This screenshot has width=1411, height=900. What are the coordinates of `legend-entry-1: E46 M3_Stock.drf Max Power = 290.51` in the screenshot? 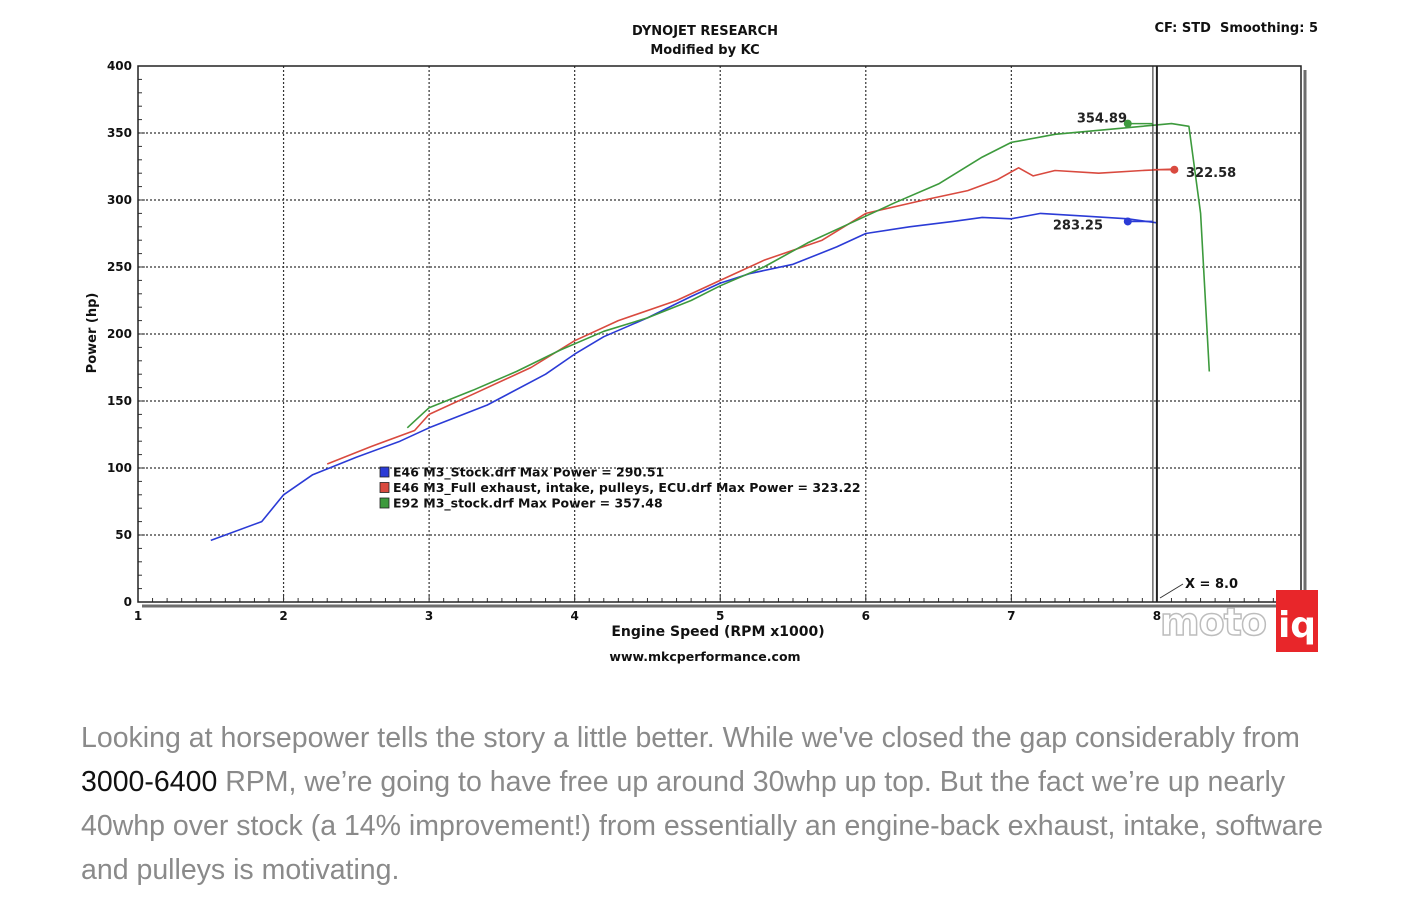 It's located at (528, 473).